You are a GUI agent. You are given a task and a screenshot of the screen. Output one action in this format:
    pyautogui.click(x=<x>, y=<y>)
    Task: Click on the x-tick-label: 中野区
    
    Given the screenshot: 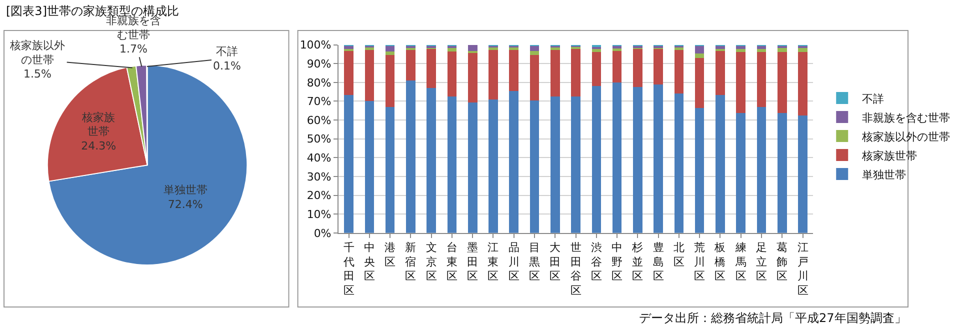 What is the action you would take?
    pyautogui.click(x=617, y=262)
    